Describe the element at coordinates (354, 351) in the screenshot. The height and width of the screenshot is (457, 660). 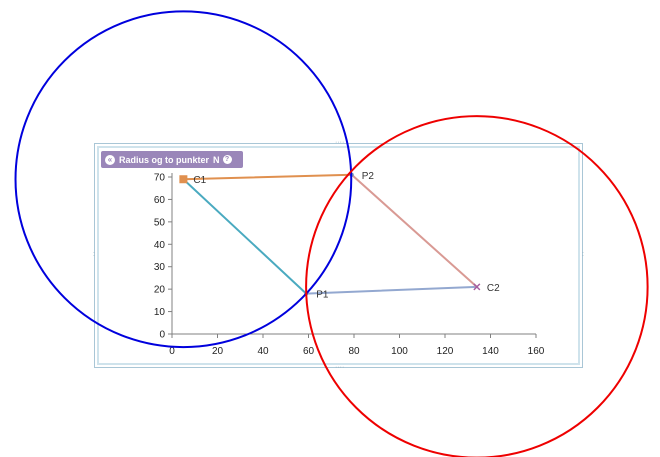
I see `x-tick-label: 80` at that location.